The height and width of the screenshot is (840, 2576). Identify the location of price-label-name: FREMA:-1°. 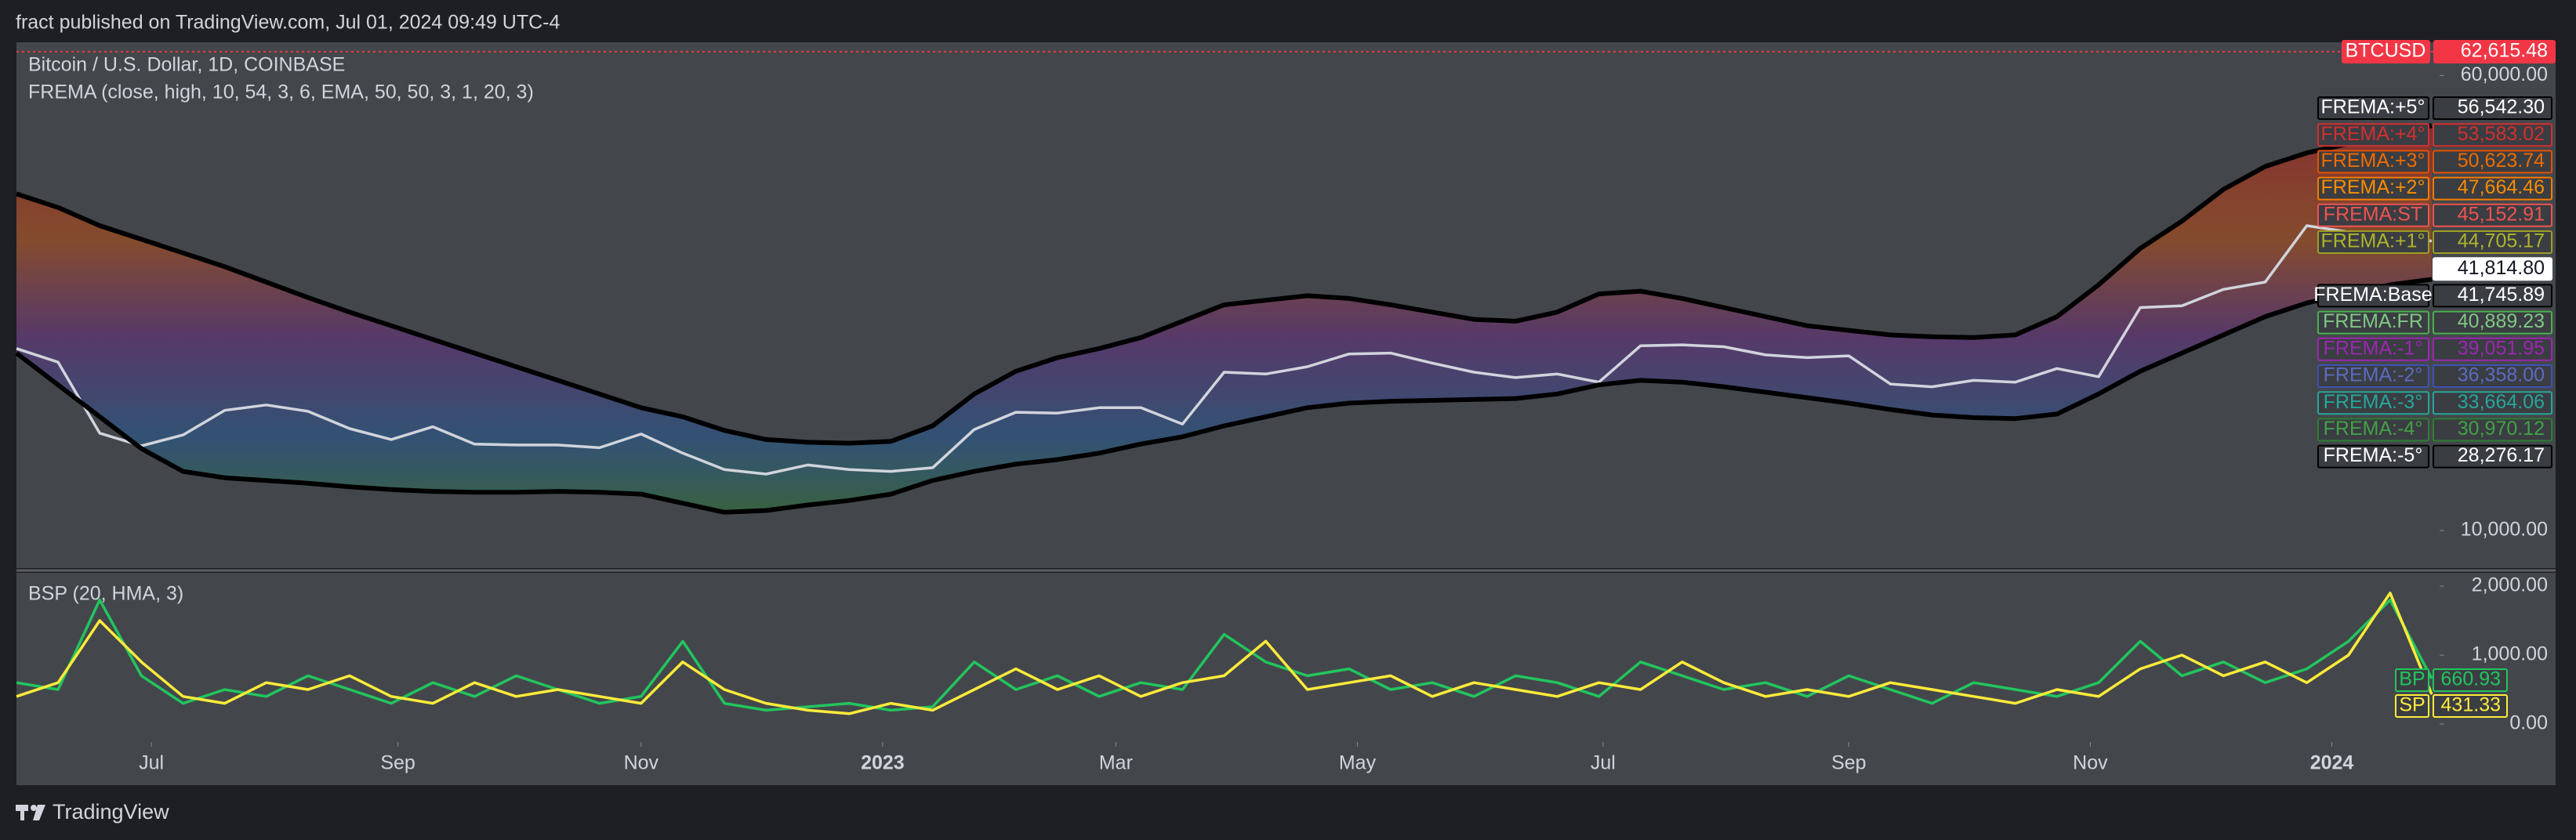
(2373, 348).